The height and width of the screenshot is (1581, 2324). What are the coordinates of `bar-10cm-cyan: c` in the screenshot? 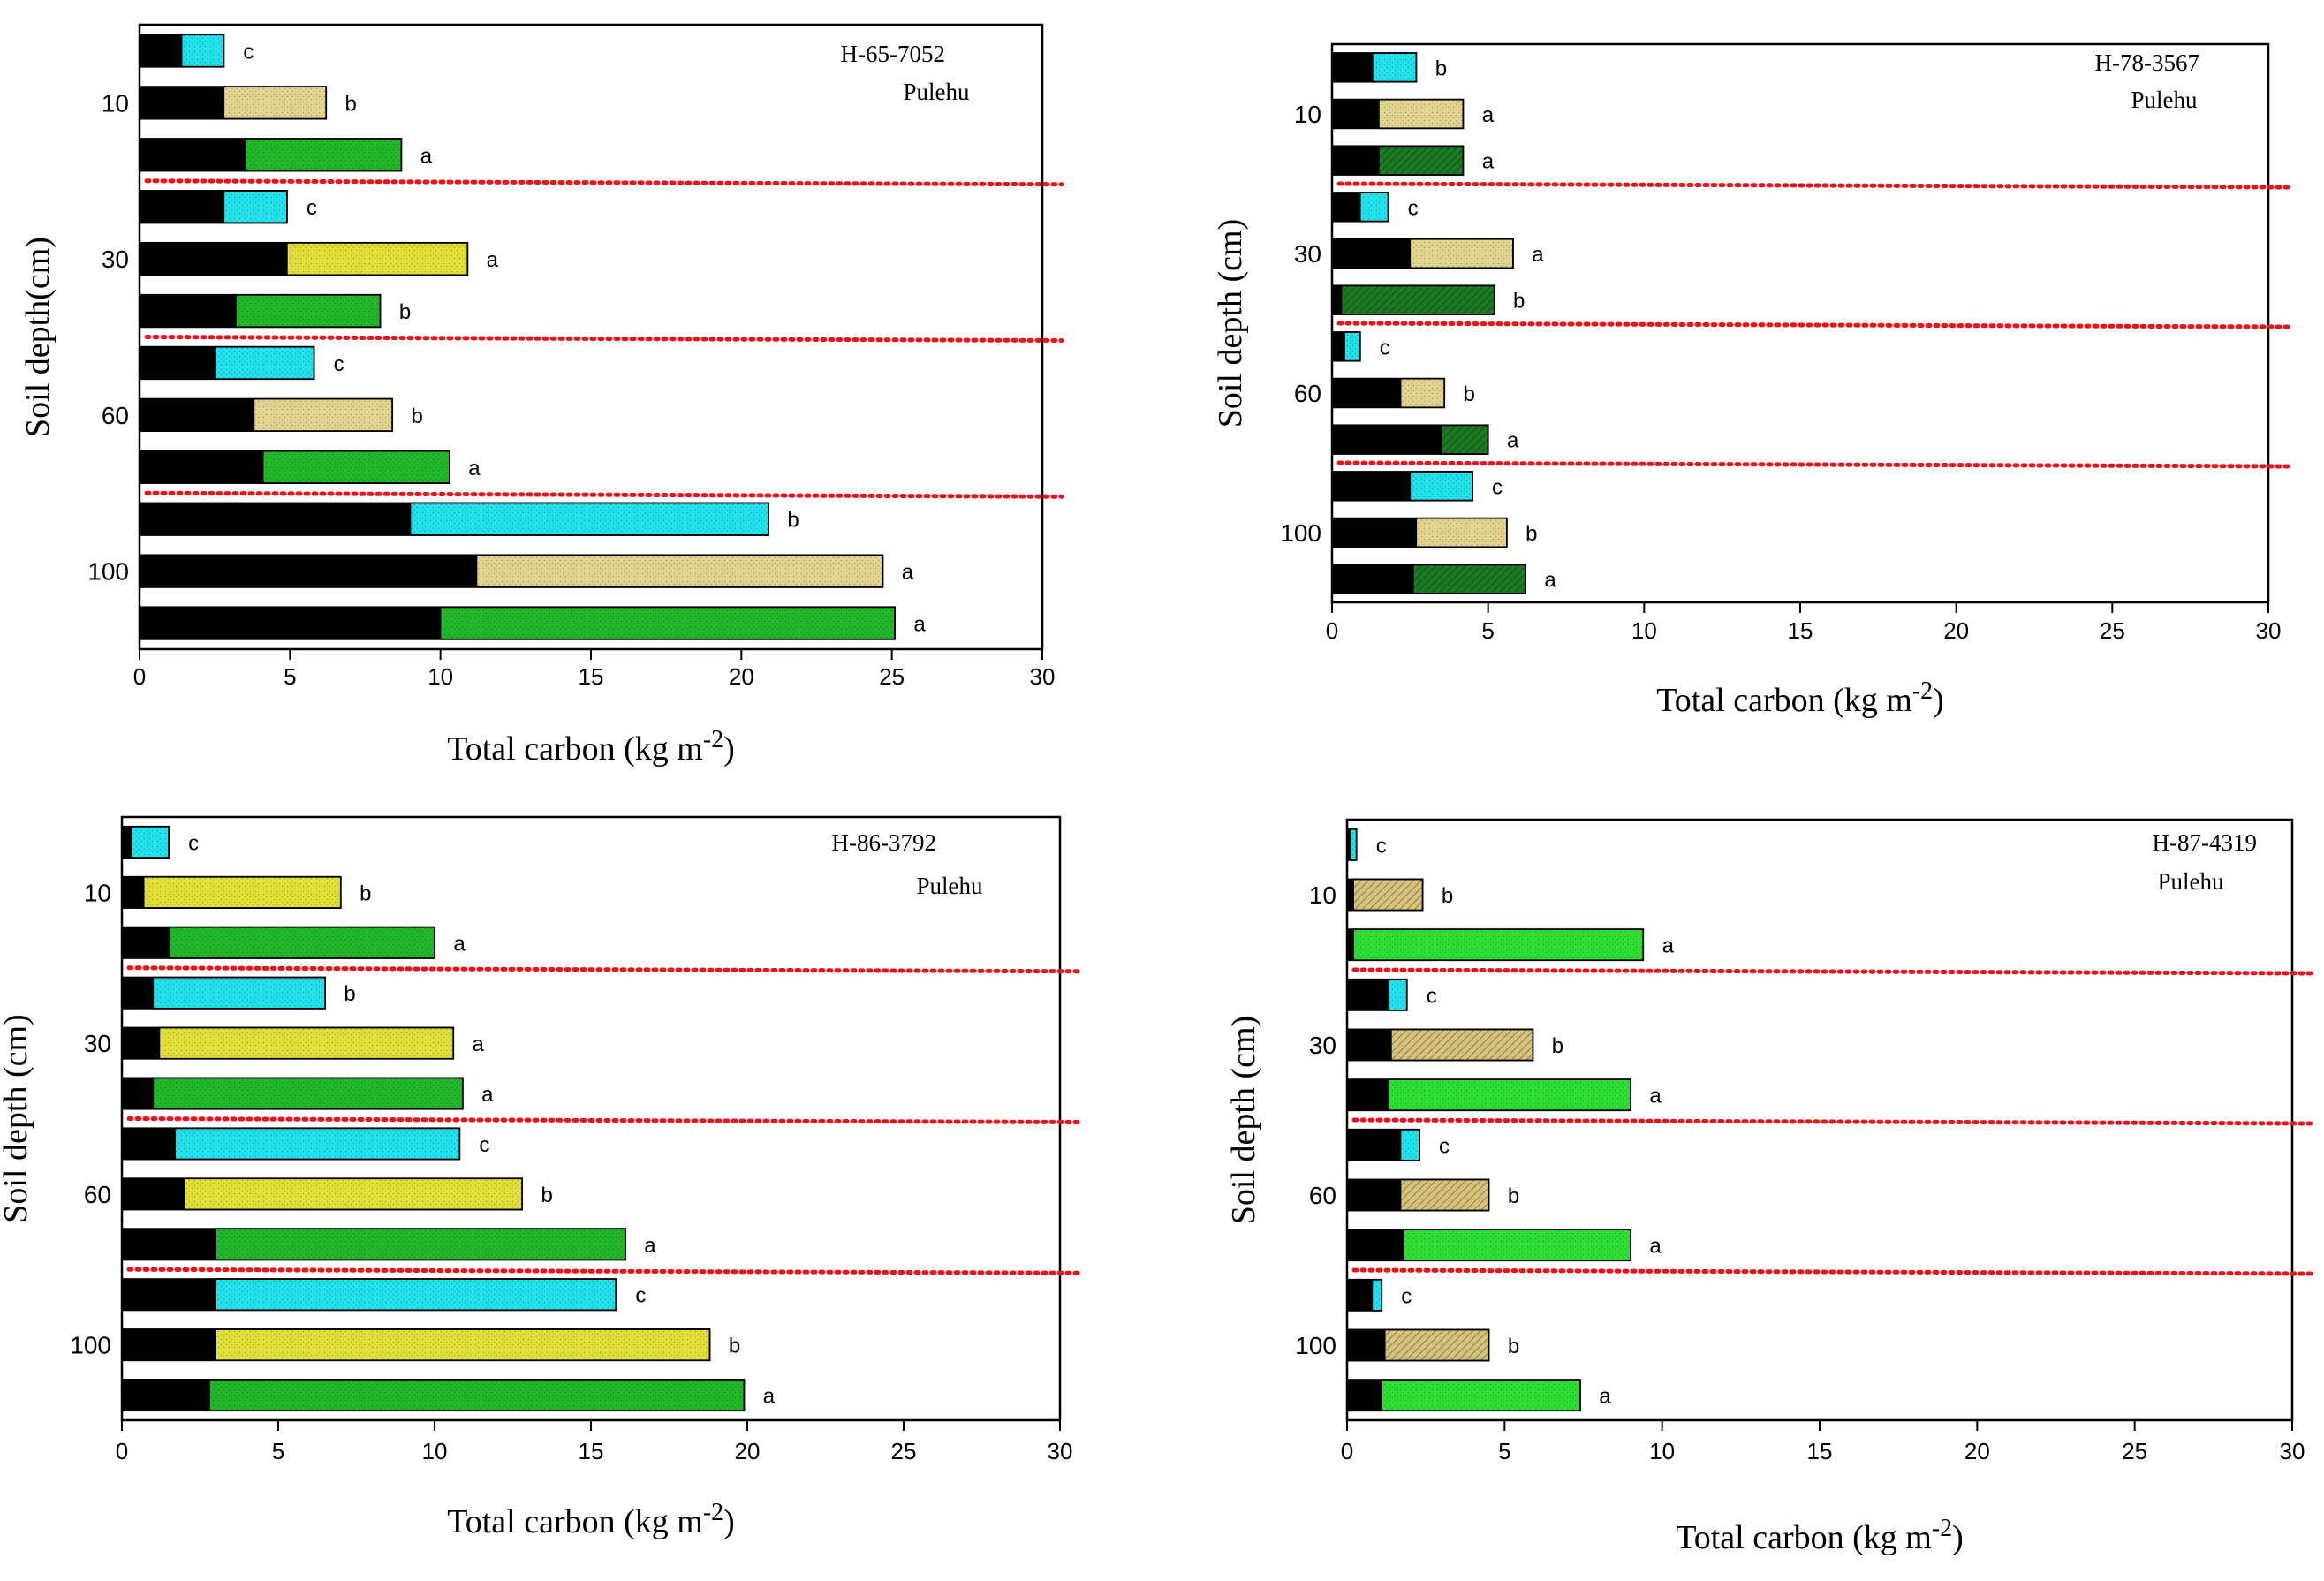 It's located at (160, 842).